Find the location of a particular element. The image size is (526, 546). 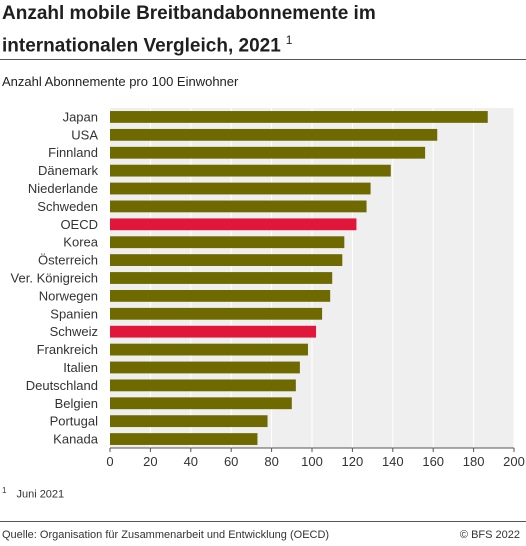

x-tick-label: 180 is located at coordinates (474, 461).